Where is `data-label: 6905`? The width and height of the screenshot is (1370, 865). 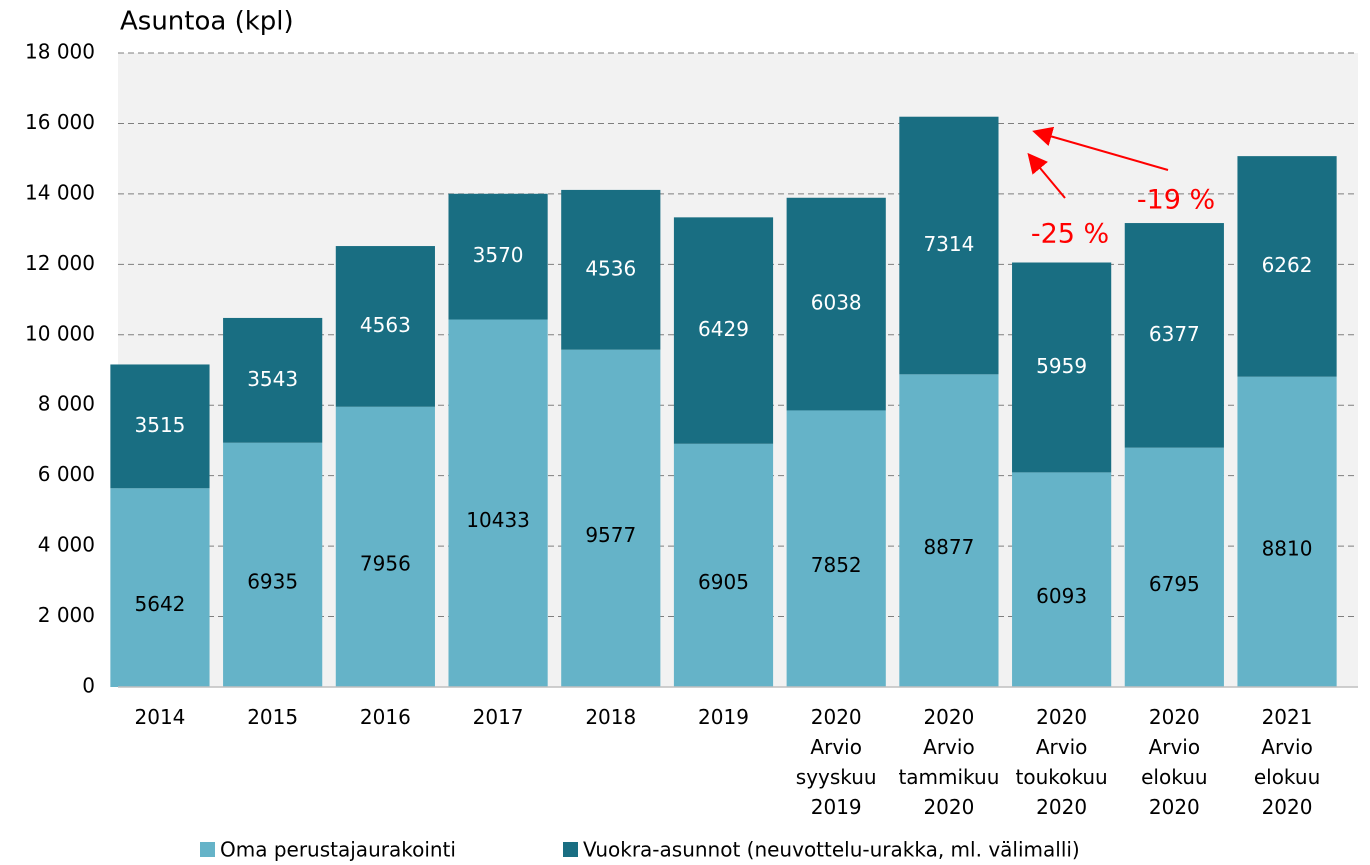
data-label: 6905 is located at coordinates (723, 582).